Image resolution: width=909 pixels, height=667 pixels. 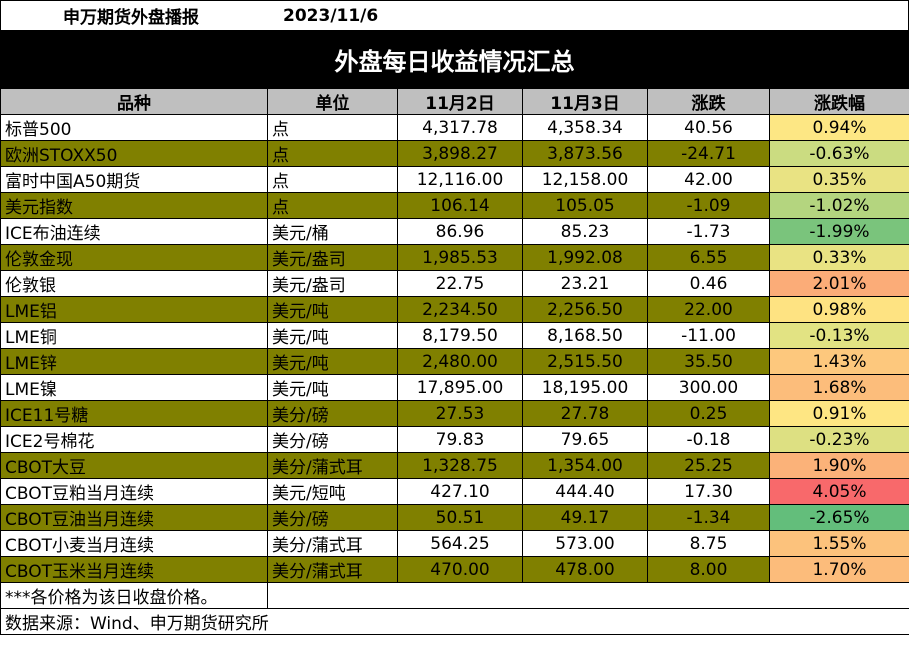 What do you see at coordinates (332, 101) in the screenshot?
I see `col-header-unit: 单位` at bounding box center [332, 101].